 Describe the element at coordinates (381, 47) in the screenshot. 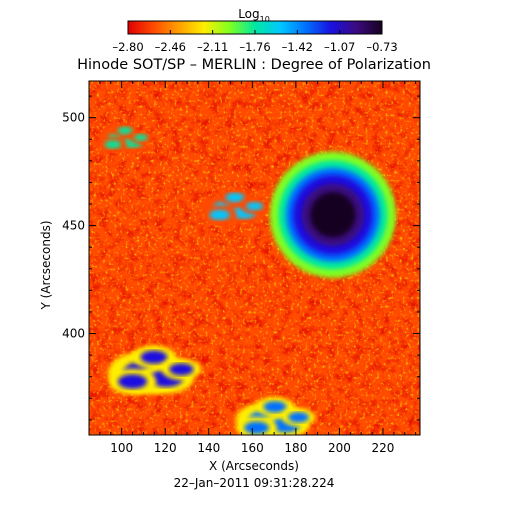

I see `colorbar-tick-label: –0.73` at that location.